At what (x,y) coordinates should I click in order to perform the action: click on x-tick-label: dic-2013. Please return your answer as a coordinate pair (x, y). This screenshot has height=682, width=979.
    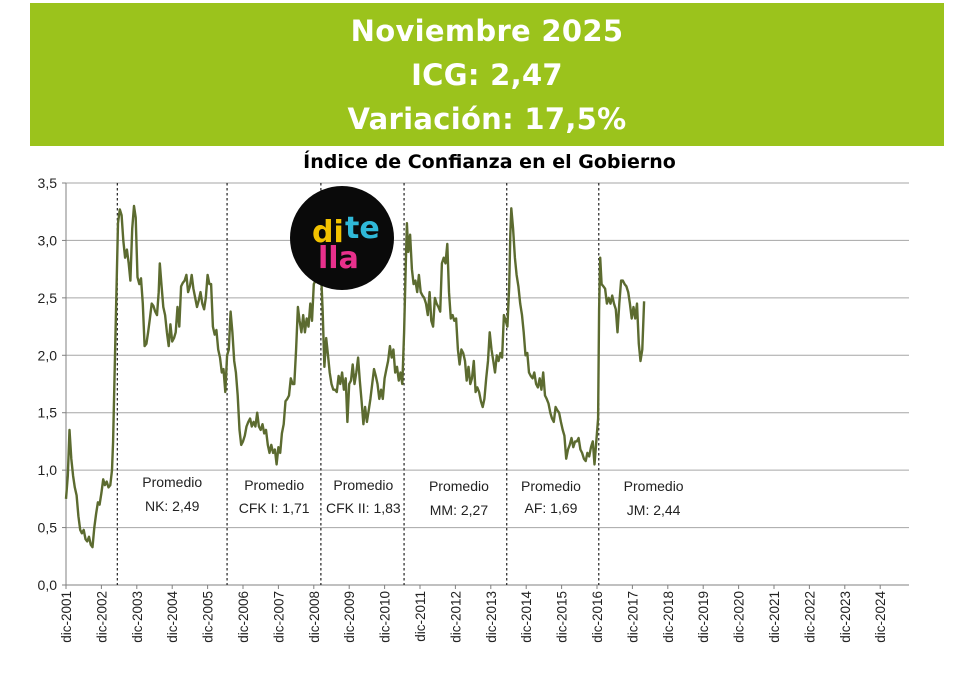
    Looking at the image, I should click on (491, 617).